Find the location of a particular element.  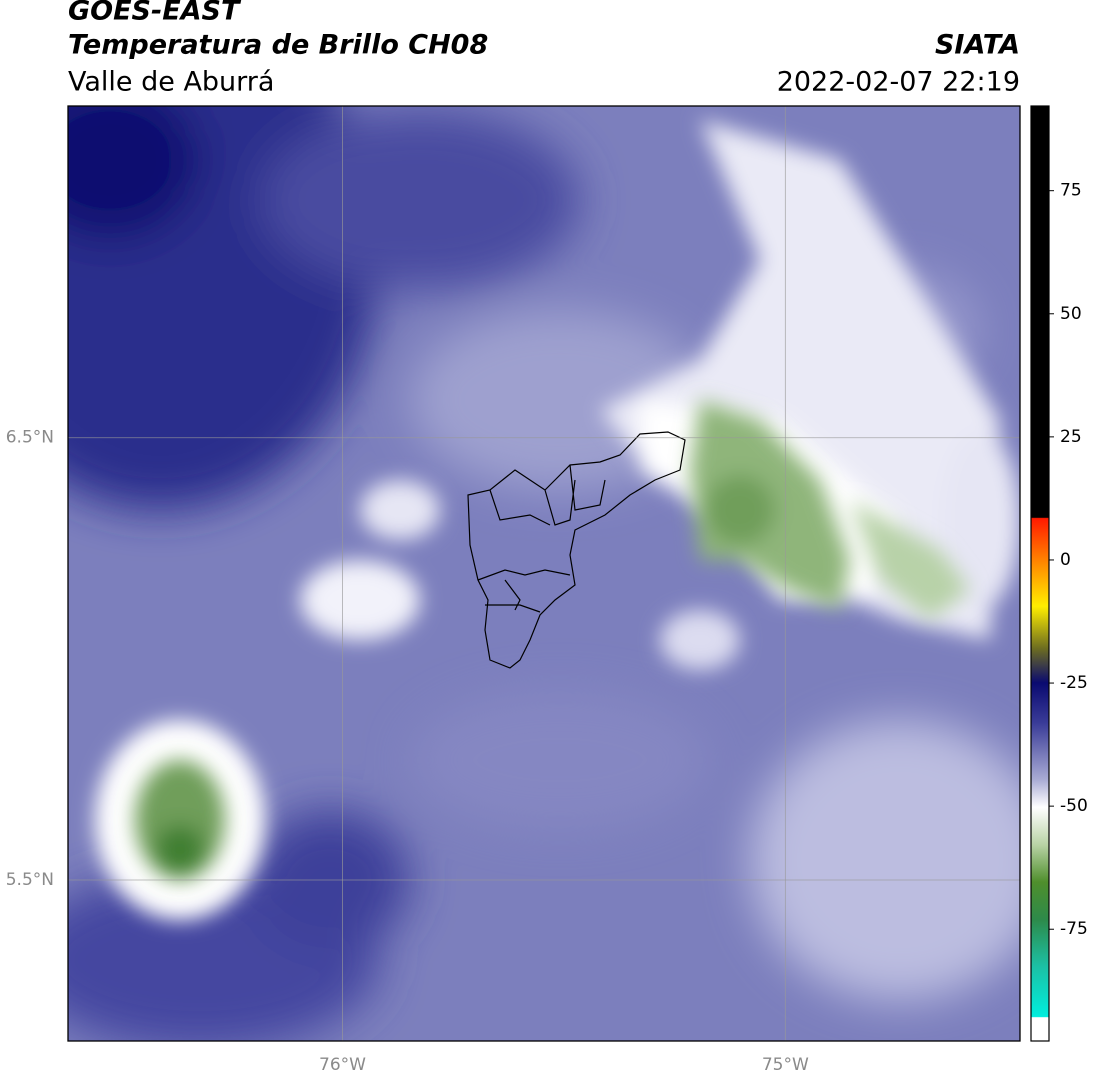

colorbar-tick-label: 50 is located at coordinates (1071, 314).